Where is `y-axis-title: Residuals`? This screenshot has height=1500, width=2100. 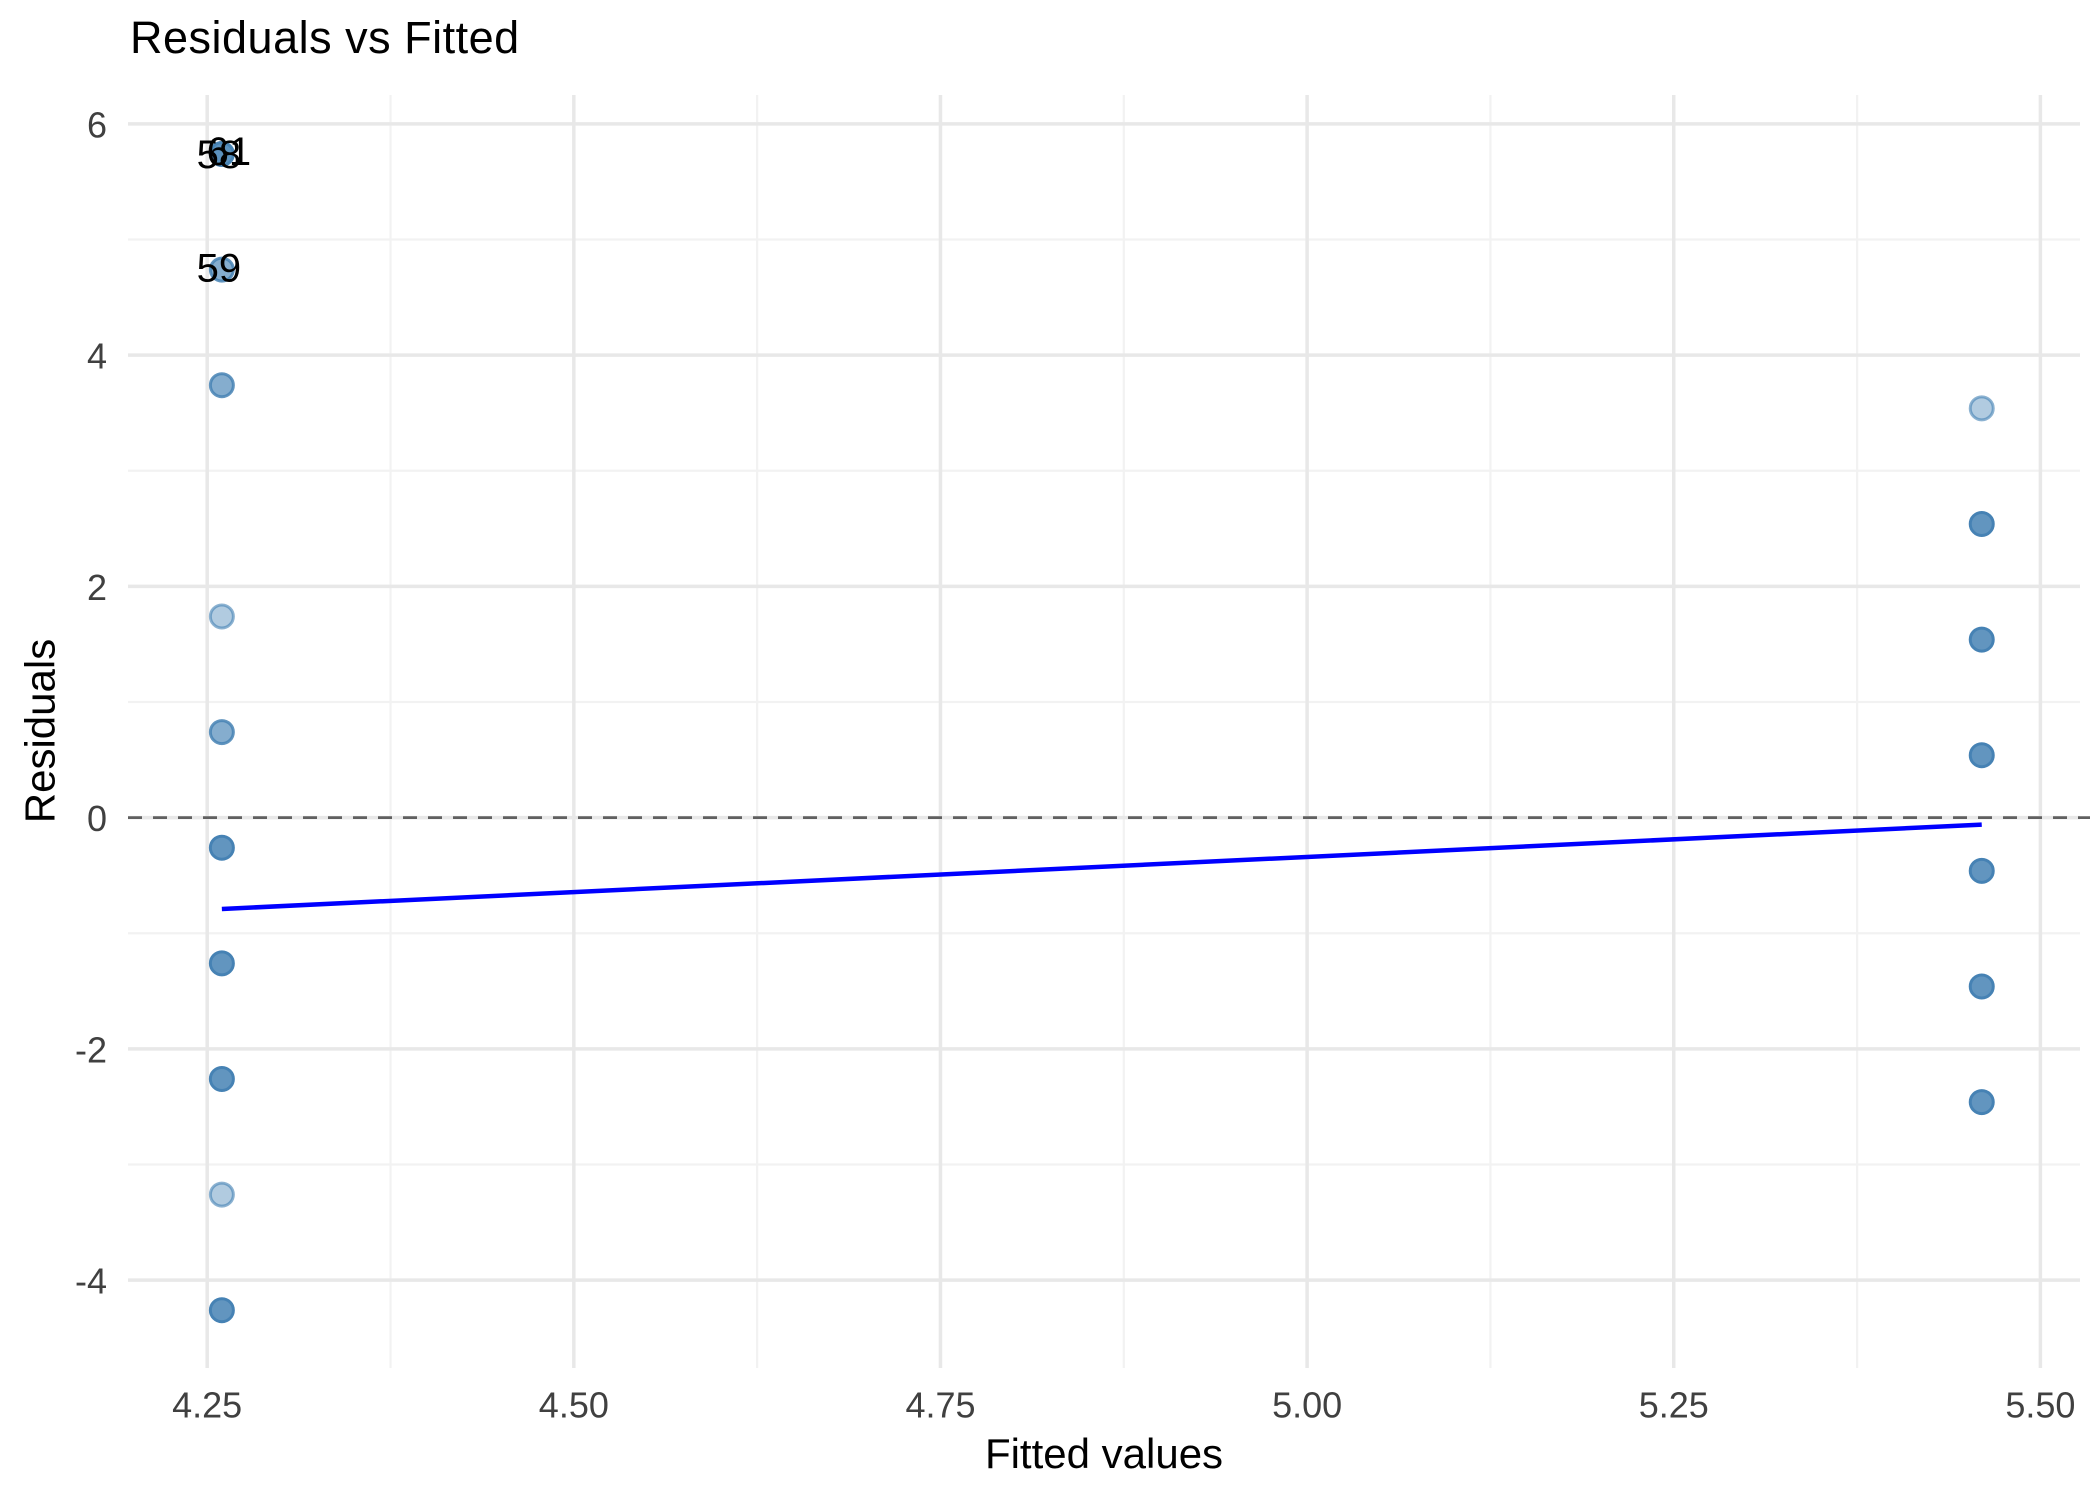
y-axis-title: Residuals is located at coordinates (40, 731).